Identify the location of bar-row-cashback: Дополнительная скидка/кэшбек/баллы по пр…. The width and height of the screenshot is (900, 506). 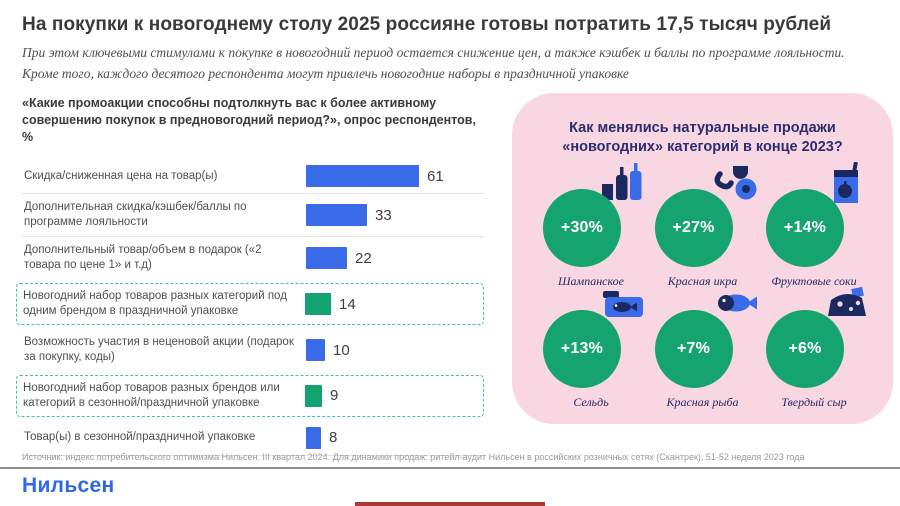
(253, 216).